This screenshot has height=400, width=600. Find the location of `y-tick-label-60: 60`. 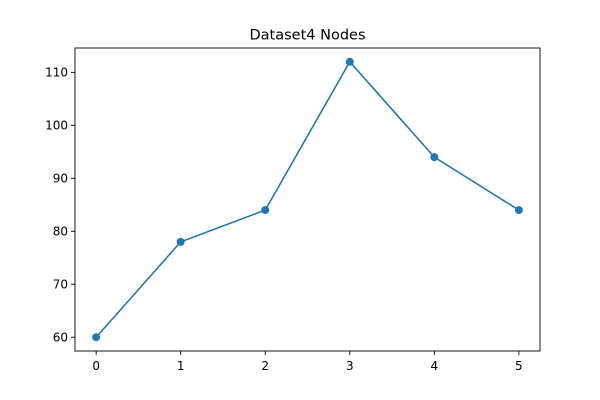

y-tick-label-60: 60 is located at coordinates (60, 338).